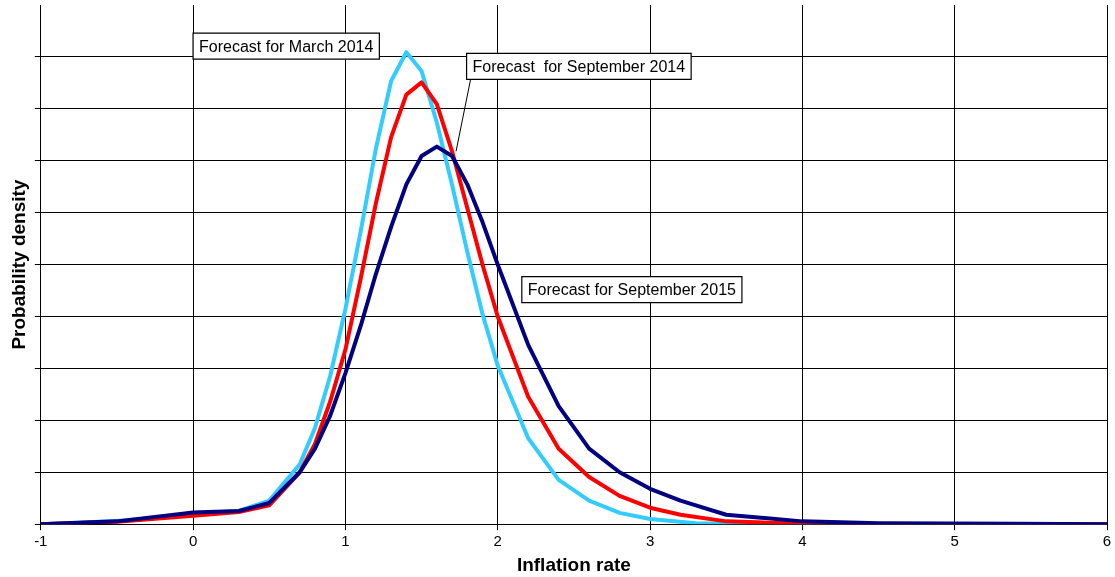  Describe the element at coordinates (650, 541) in the screenshot. I see `x-tick-label: 3` at that location.